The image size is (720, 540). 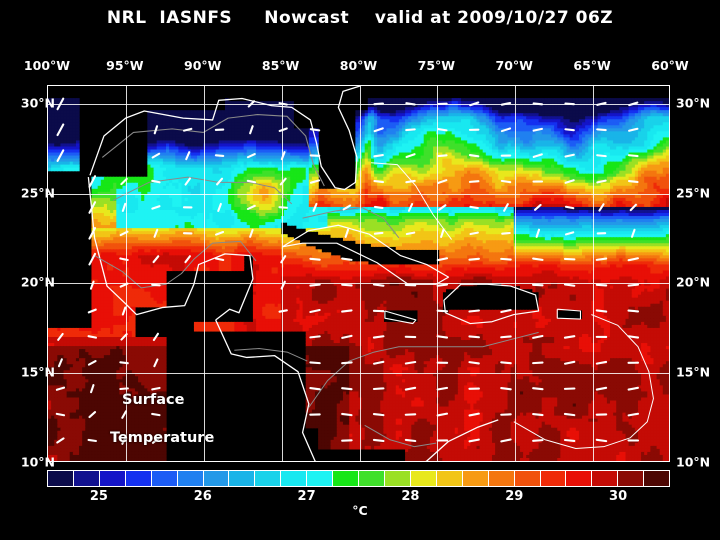 What do you see at coordinates (436, 65) in the screenshot?
I see `x-axis-label: 75°W` at bounding box center [436, 65].